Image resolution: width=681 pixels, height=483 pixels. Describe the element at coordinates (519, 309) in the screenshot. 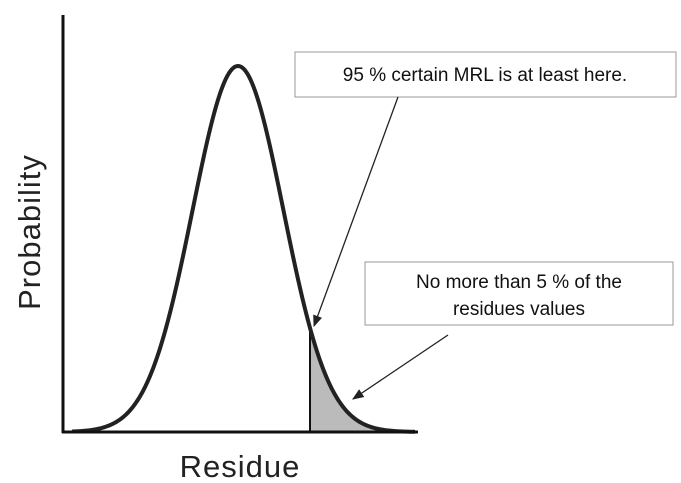

I see `annotation-text: residues values` at that location.